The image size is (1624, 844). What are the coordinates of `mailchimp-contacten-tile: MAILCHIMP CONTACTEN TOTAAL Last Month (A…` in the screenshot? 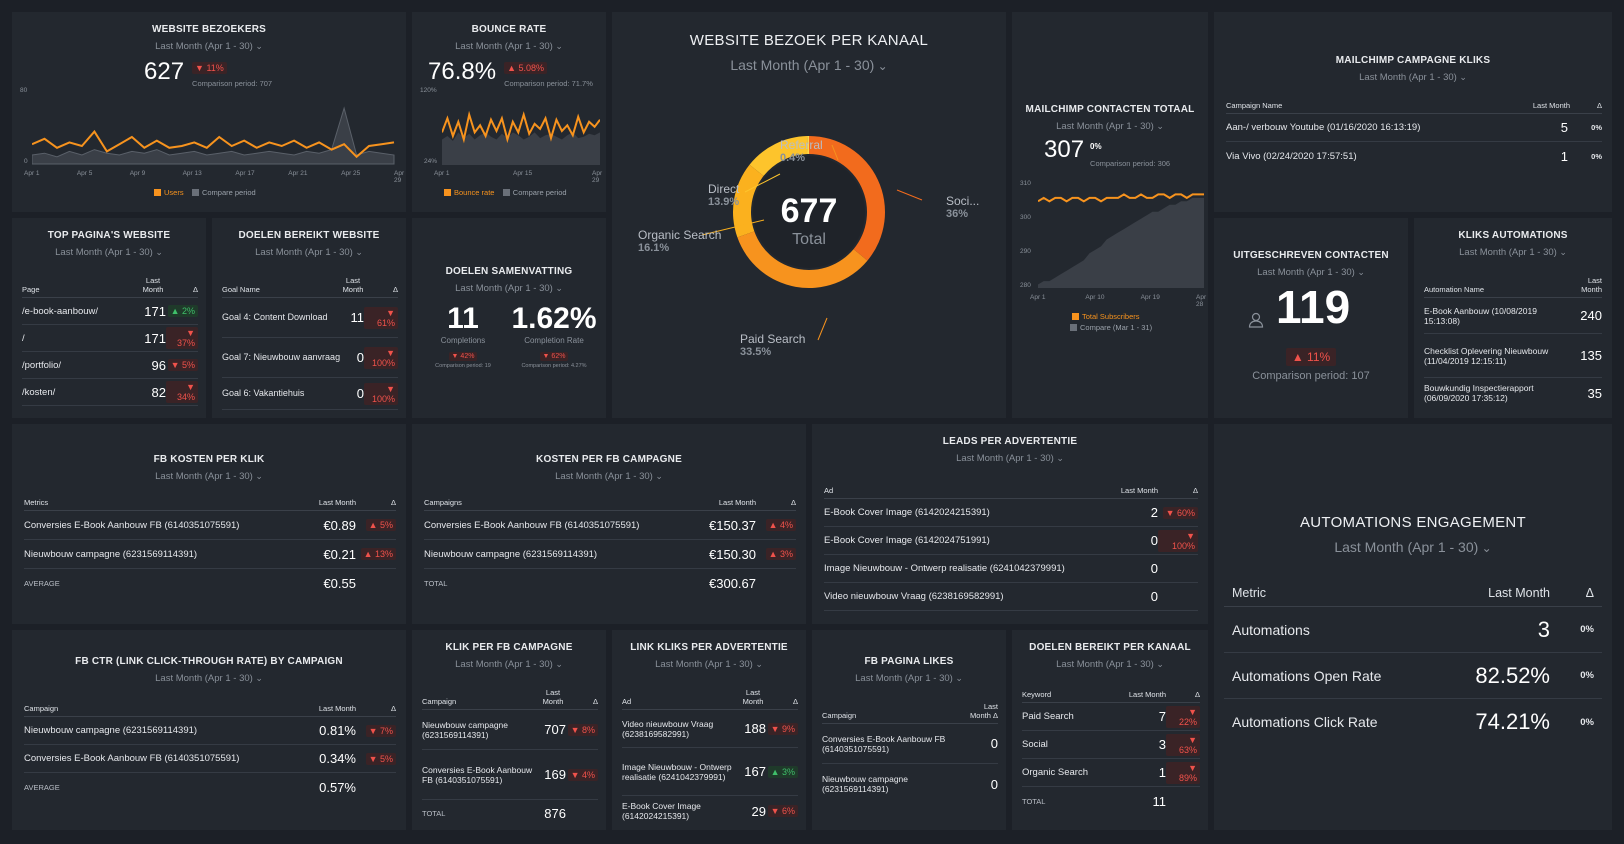 It's located at (1110, 215).